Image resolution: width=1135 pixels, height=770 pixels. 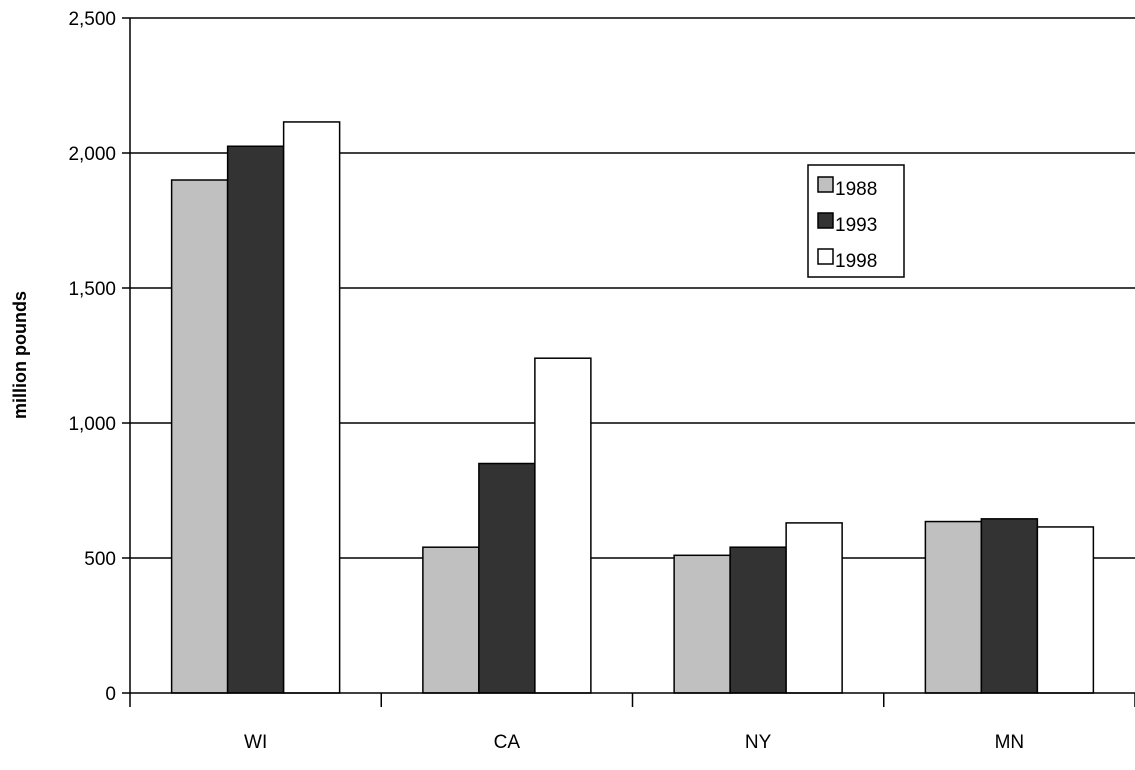 What do you see at coordinates (110, 694) in the screenshot?
I see `y-tick-label-0: 0` at bounding box center [110, 694].